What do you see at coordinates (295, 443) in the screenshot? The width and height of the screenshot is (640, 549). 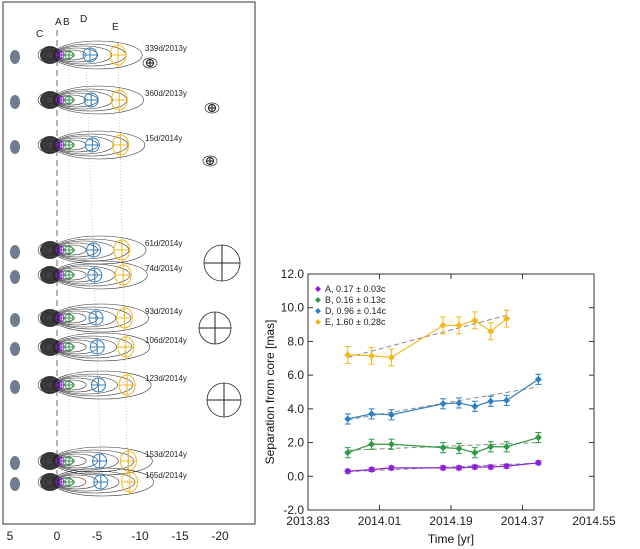 I see `y-tick-label: 2.0` at bounding box center [295, 443].